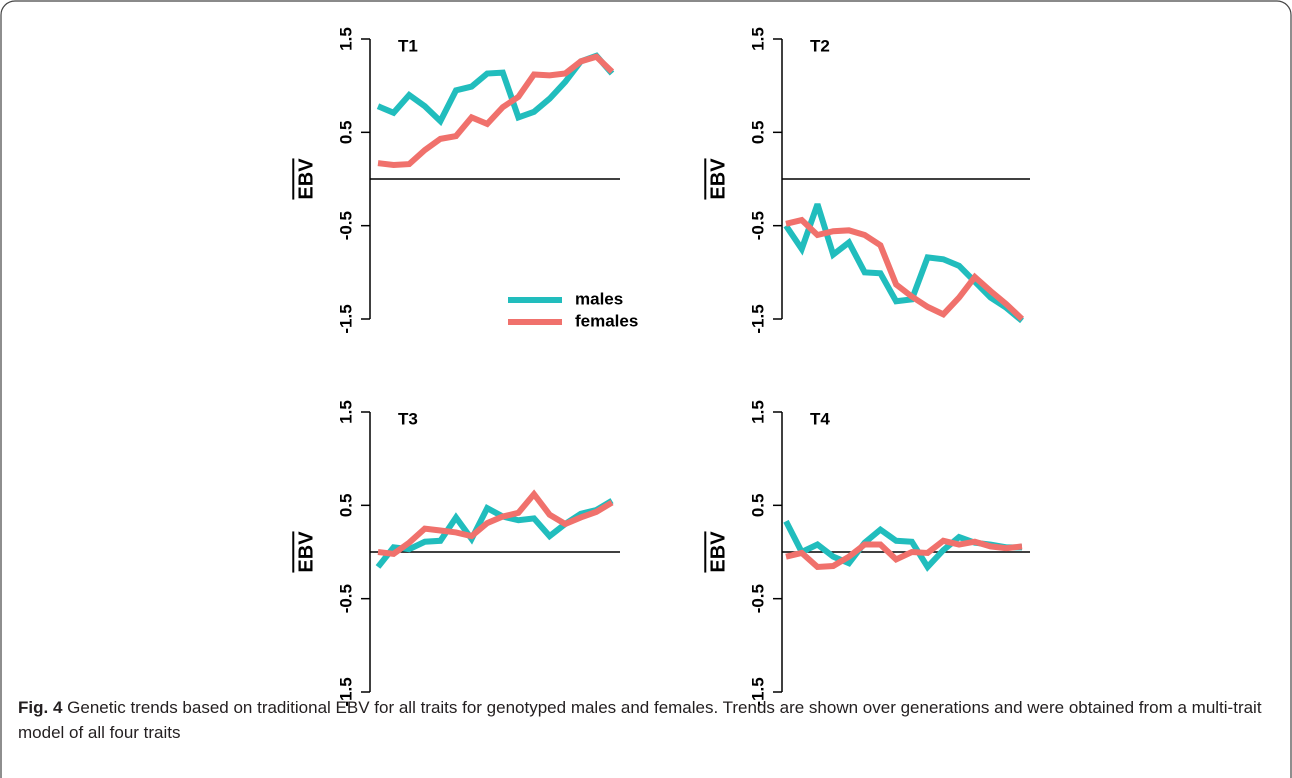 The image size is (1292, 778). Describe the element at coordinates (606, 320) in the screenshot. I see `legend-label: females` at that location.